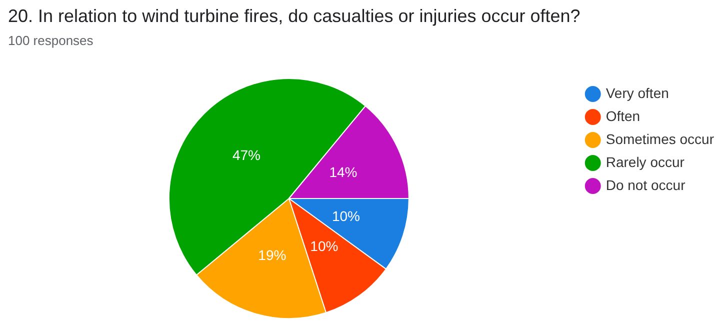 The width and height of the screenshot is (724, 327). Describe the element at coordinates (637, 92) in the screenshot. I see `legend-label: Very often` at that location.